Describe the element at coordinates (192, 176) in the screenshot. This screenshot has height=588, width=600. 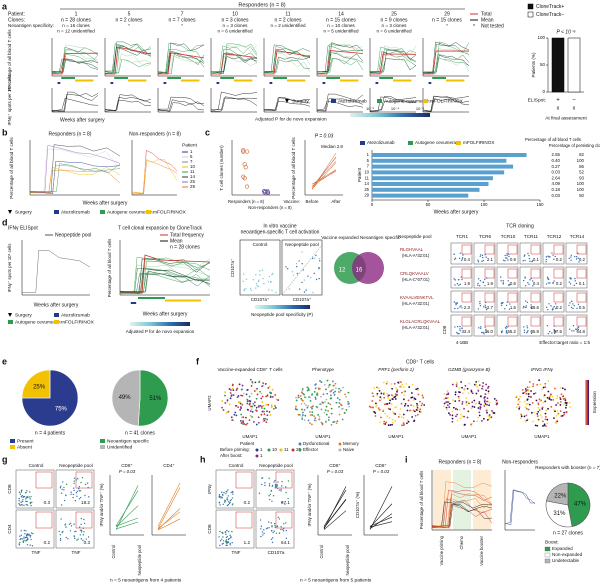
I see `label: 14` at that location.